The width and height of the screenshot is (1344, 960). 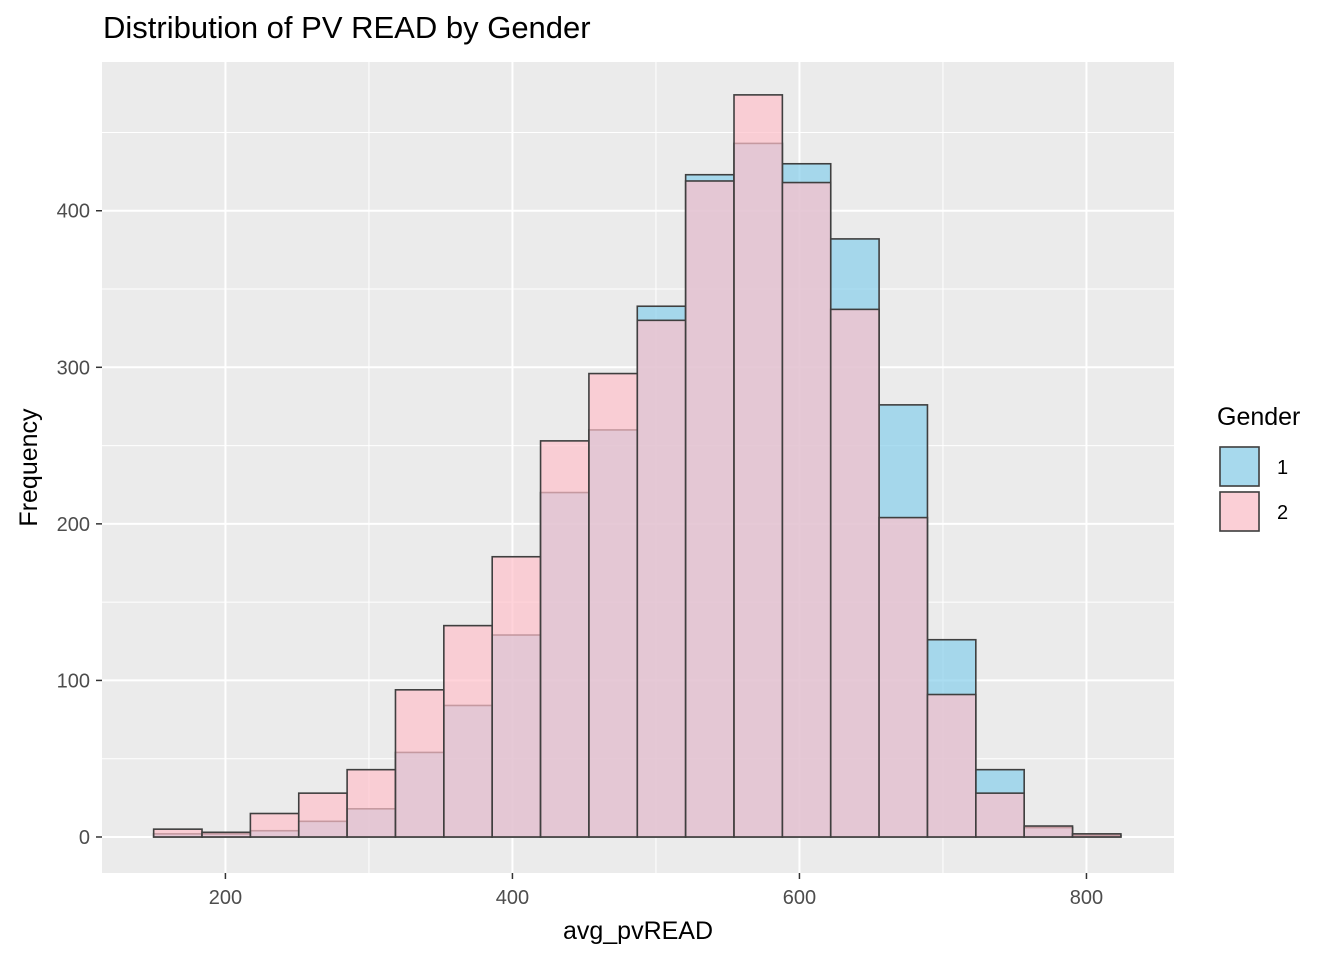 I want to click on legend-label: 1, so click(x=1282, y=468).